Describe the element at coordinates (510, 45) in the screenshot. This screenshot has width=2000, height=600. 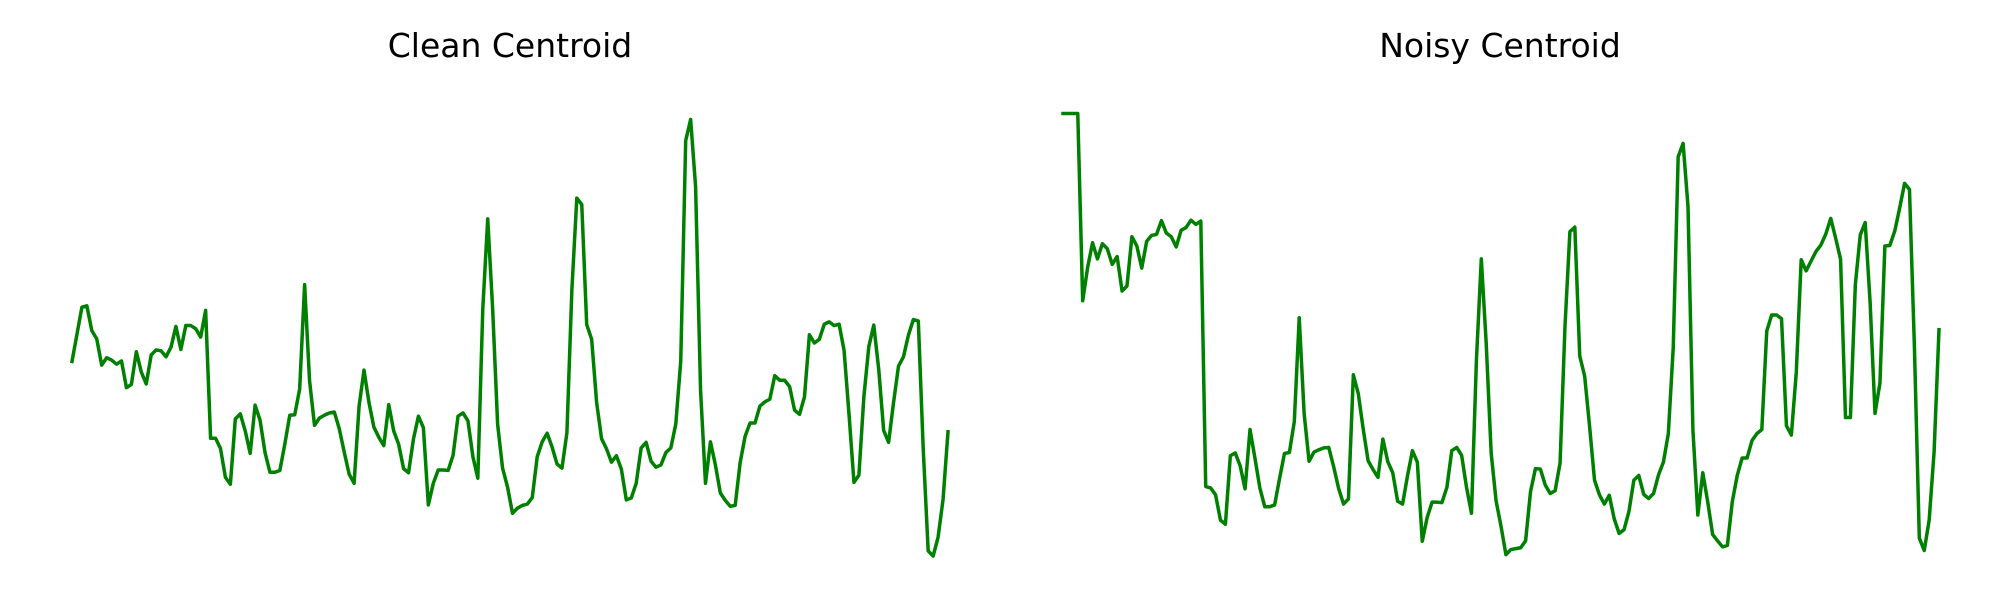
I see `chart-title-clean-centroid: Clean Centroid` at that location.